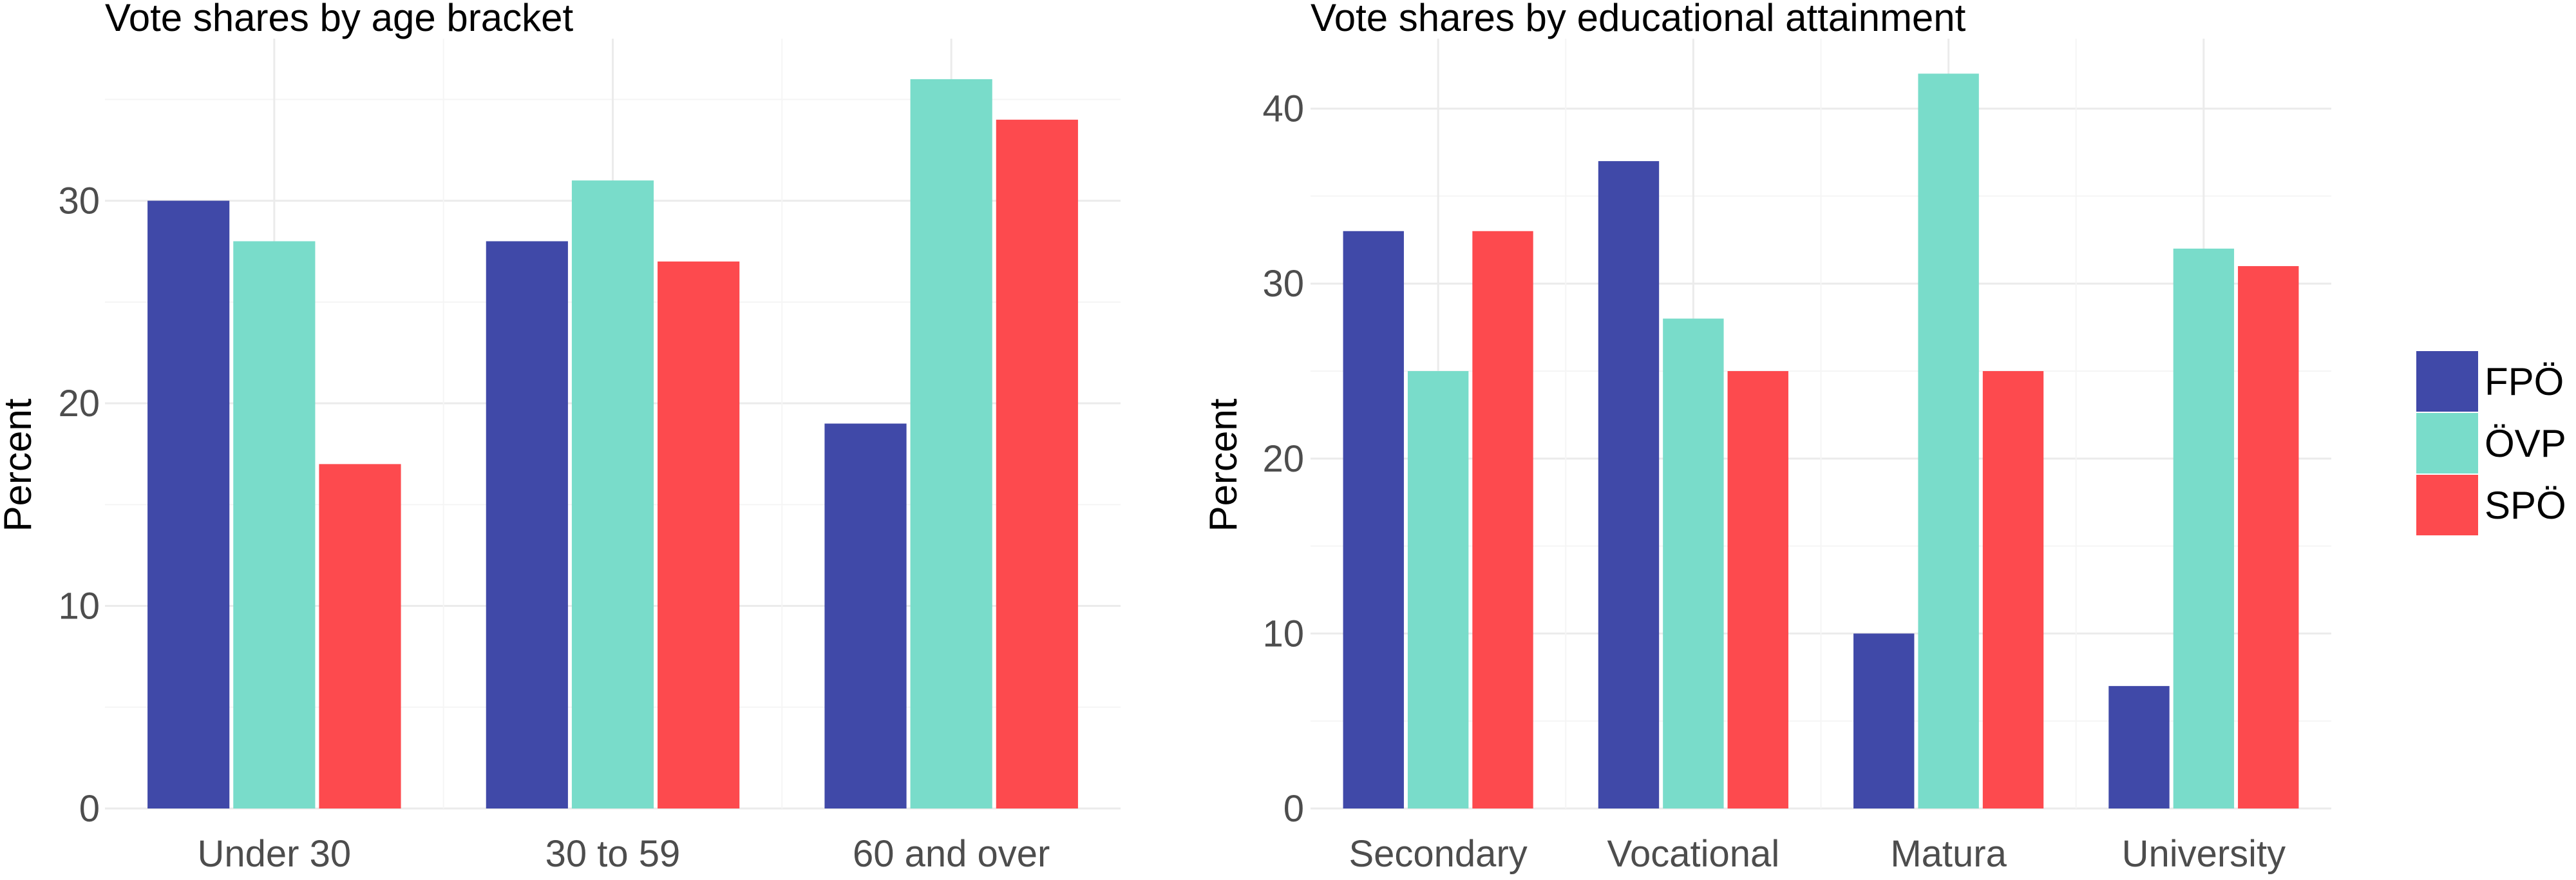  Describe the element at coordinates (1438, 589) in the screenshot. I see `bar-education-secondary-ovp` at that location.